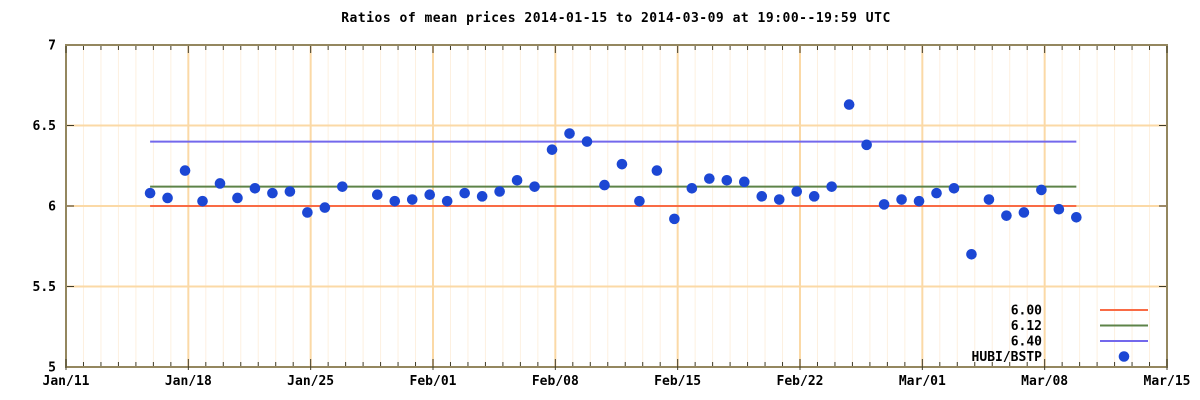  What do you see at coordinates (52, 368) in the screenshot?
I see `y-tick-label: 5` at bounding box center [52, 368].